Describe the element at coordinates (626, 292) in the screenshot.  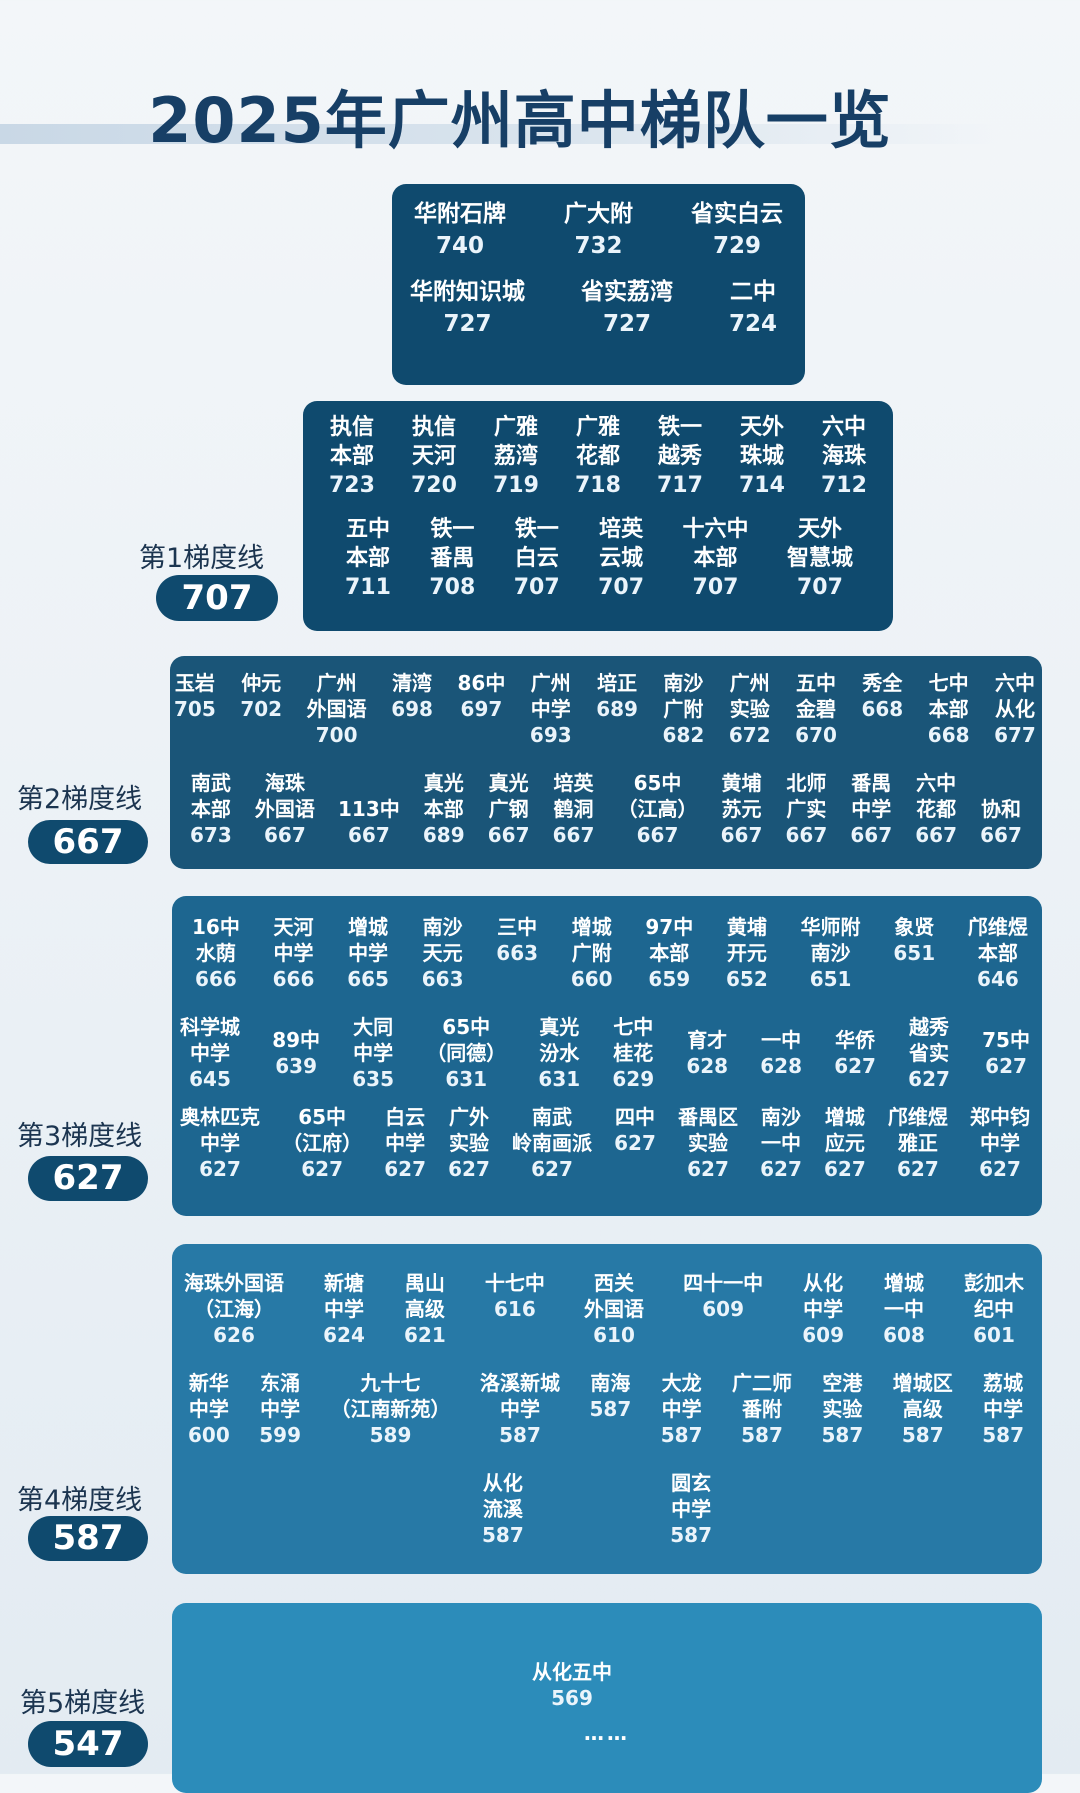
I see `school-name: 省实荔湾` at that location.